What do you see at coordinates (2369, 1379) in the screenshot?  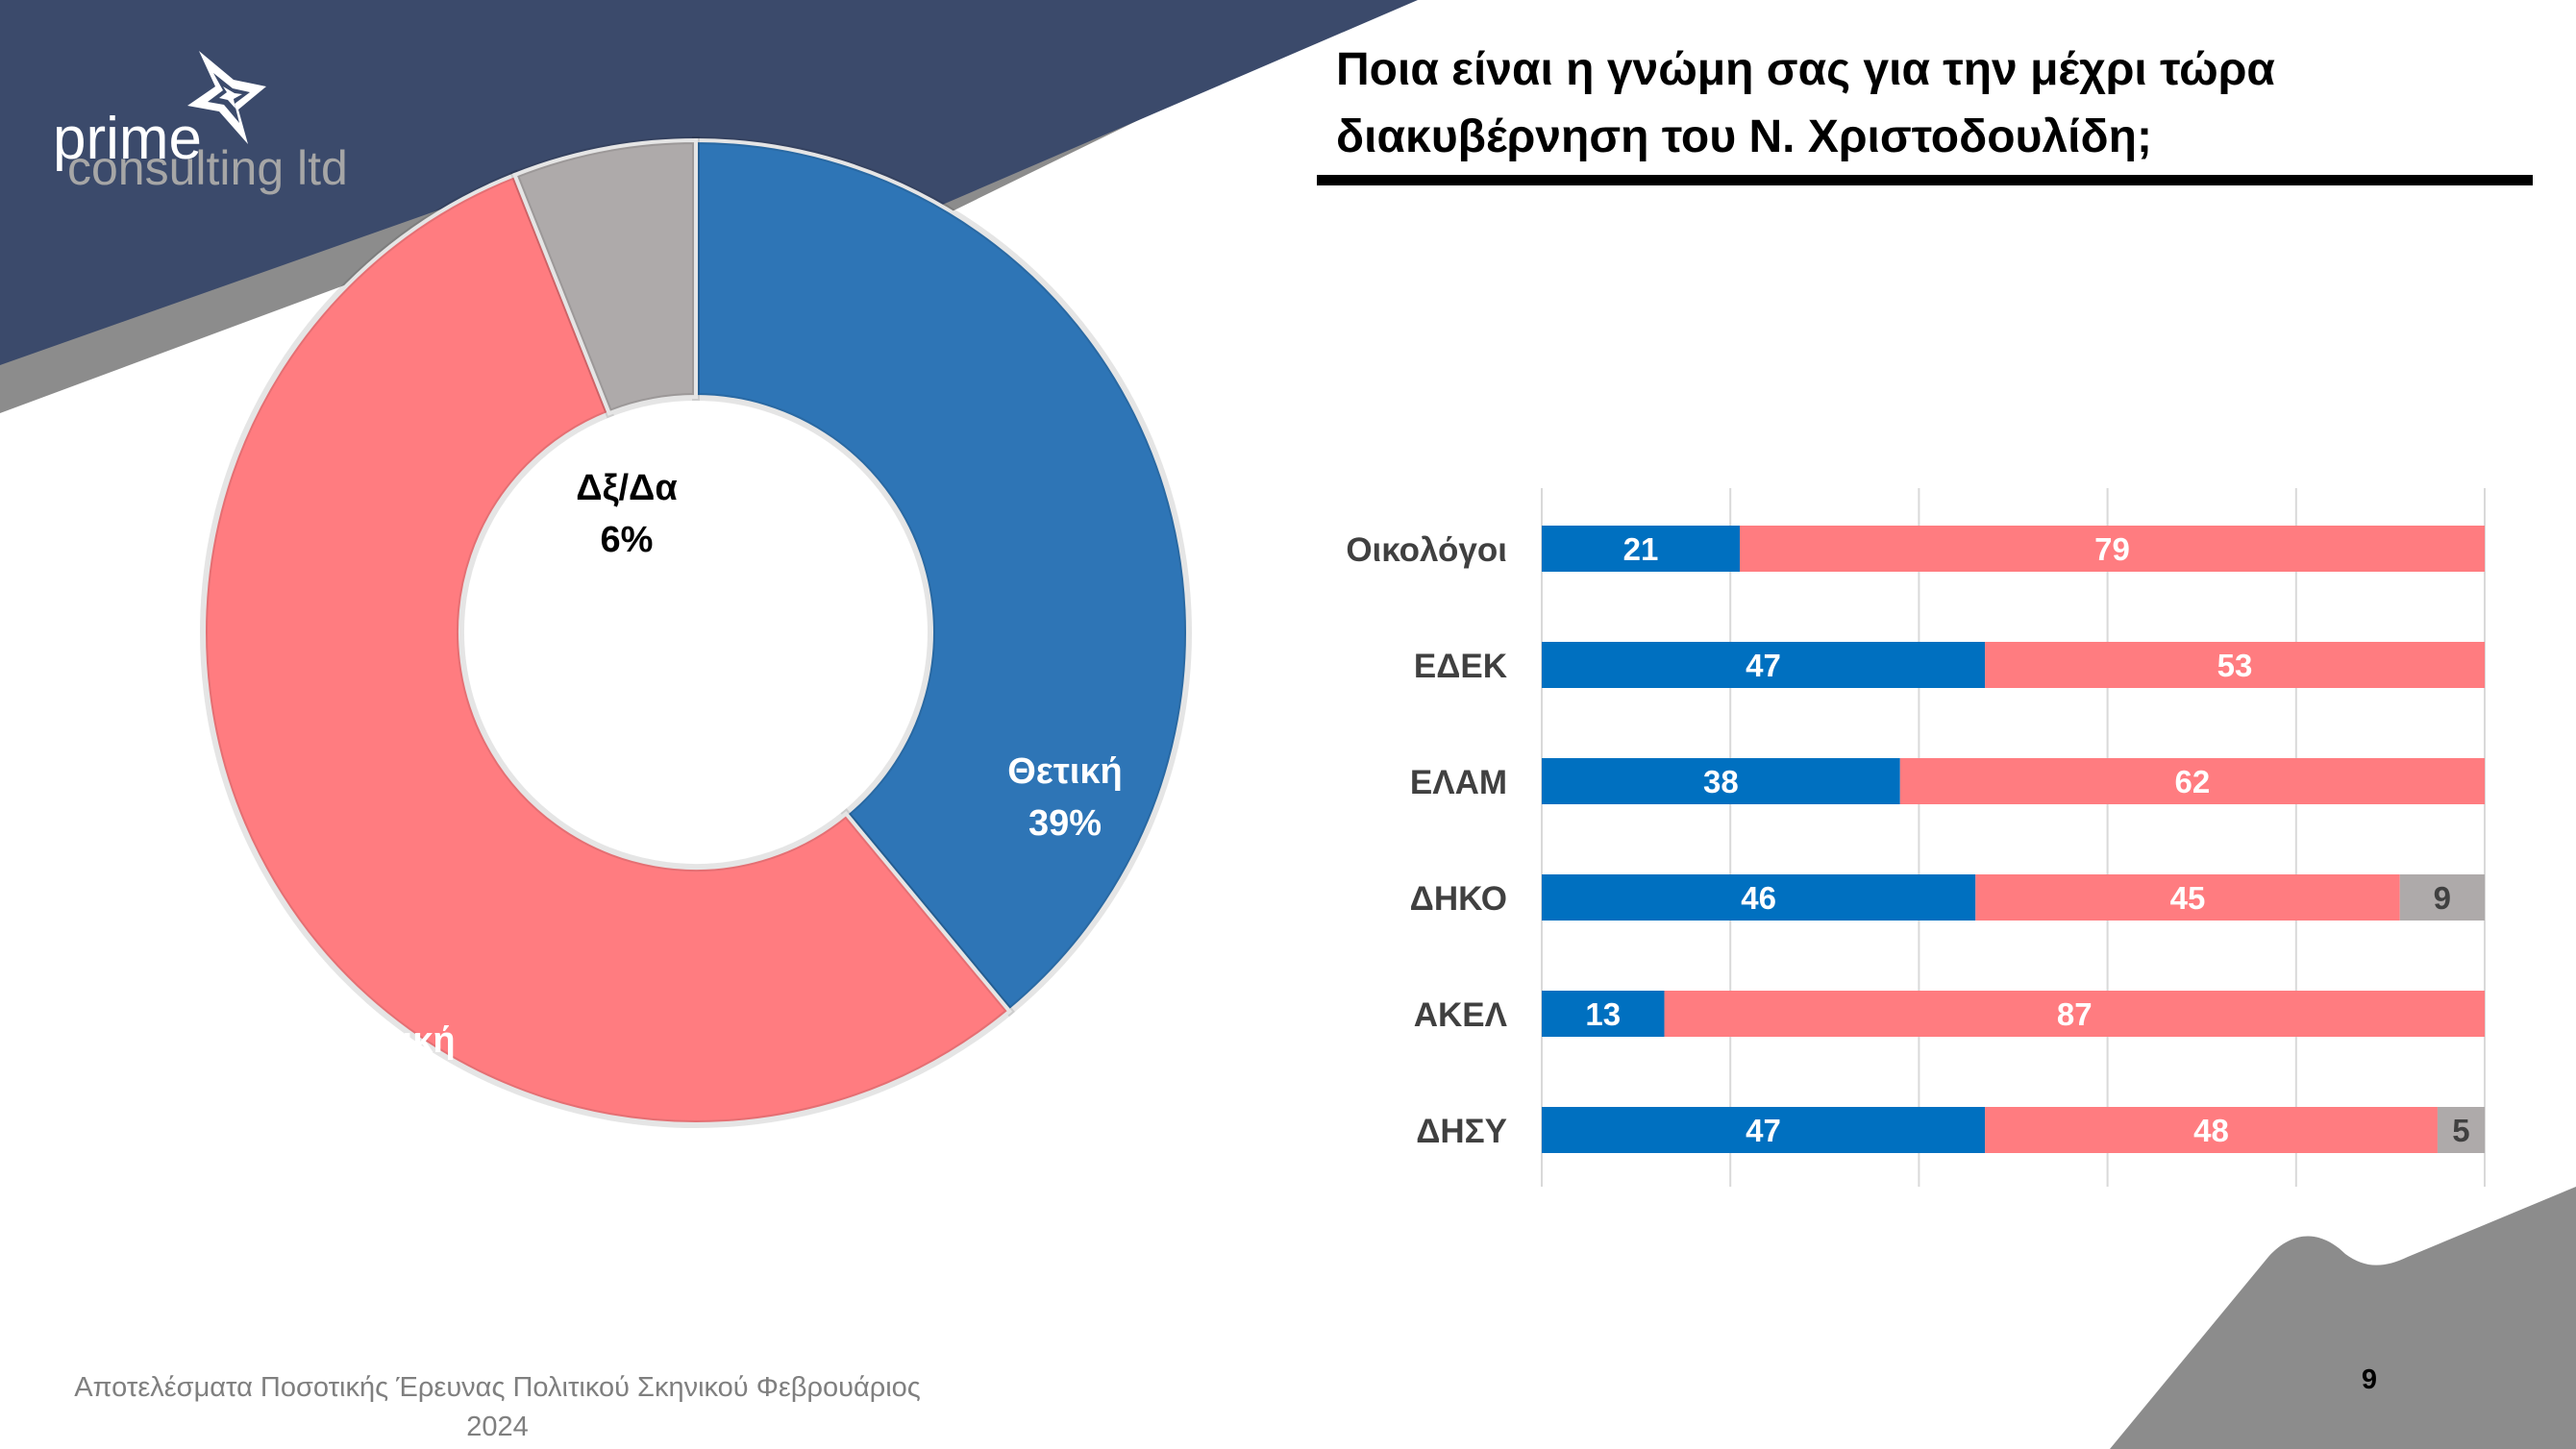 I see `page-number: 9` at bounding box center [2369, 1379].